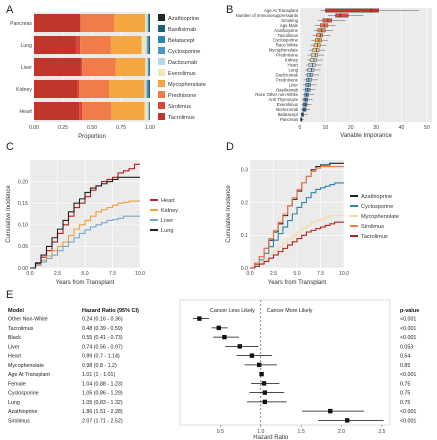 The width and height of the screenshot is (437, 440). Describe the element at coordinates (21, 24) in the screenshot. I see `category-label: Pancreas` at that location.